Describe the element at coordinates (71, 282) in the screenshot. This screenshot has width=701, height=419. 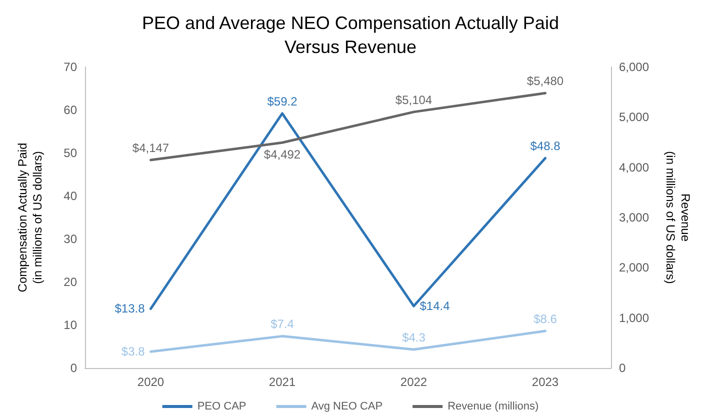
I see `y-tick-label: 20` at that location.